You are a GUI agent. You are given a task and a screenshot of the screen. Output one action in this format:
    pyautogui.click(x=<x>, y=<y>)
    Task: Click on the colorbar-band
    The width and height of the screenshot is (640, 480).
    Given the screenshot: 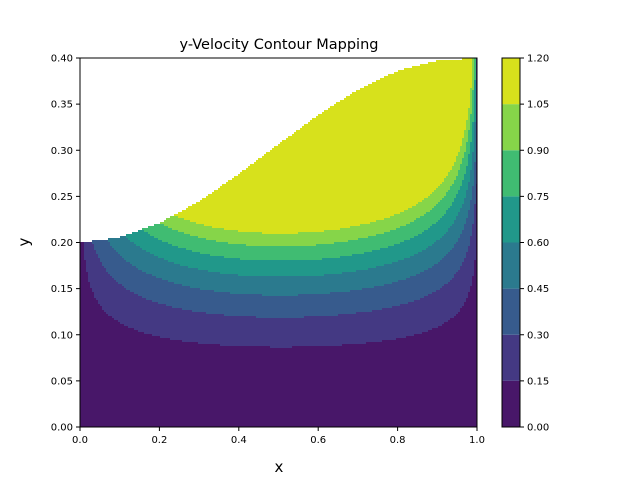 What is the action you would take?
    pyautogui.click(x=511, y=81)
    